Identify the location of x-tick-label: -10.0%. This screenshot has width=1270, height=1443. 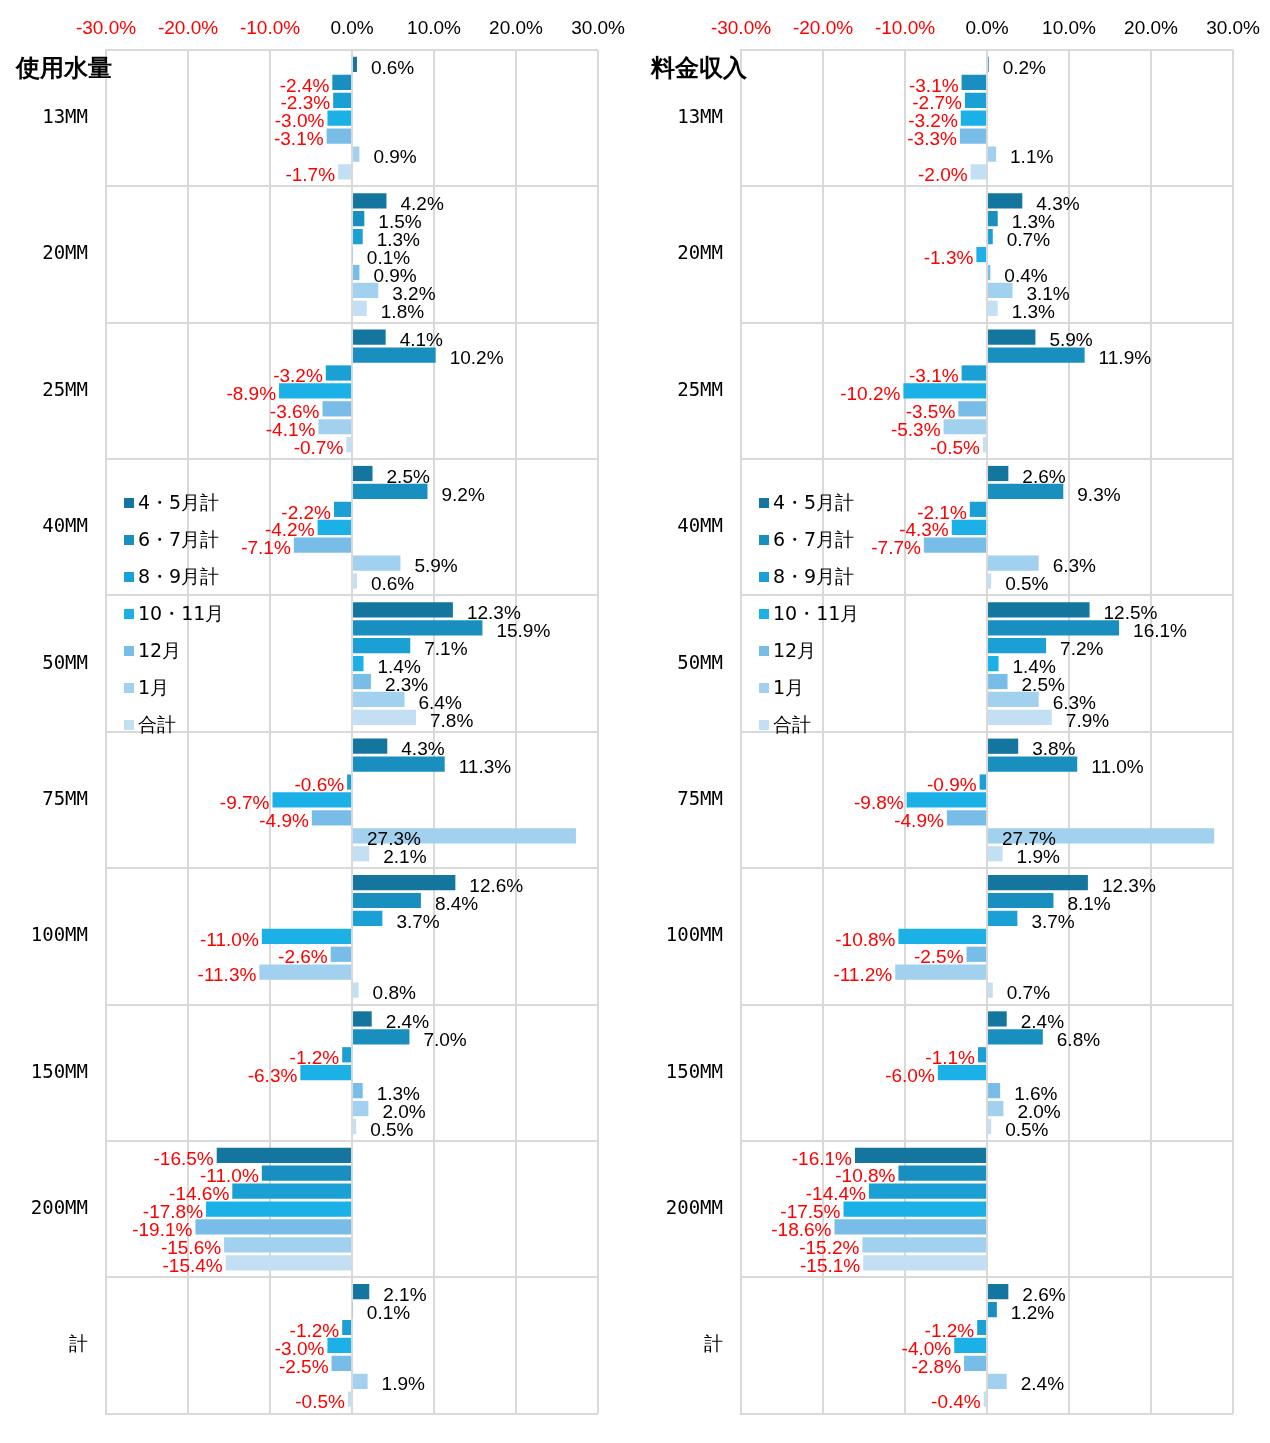
(270, 27).